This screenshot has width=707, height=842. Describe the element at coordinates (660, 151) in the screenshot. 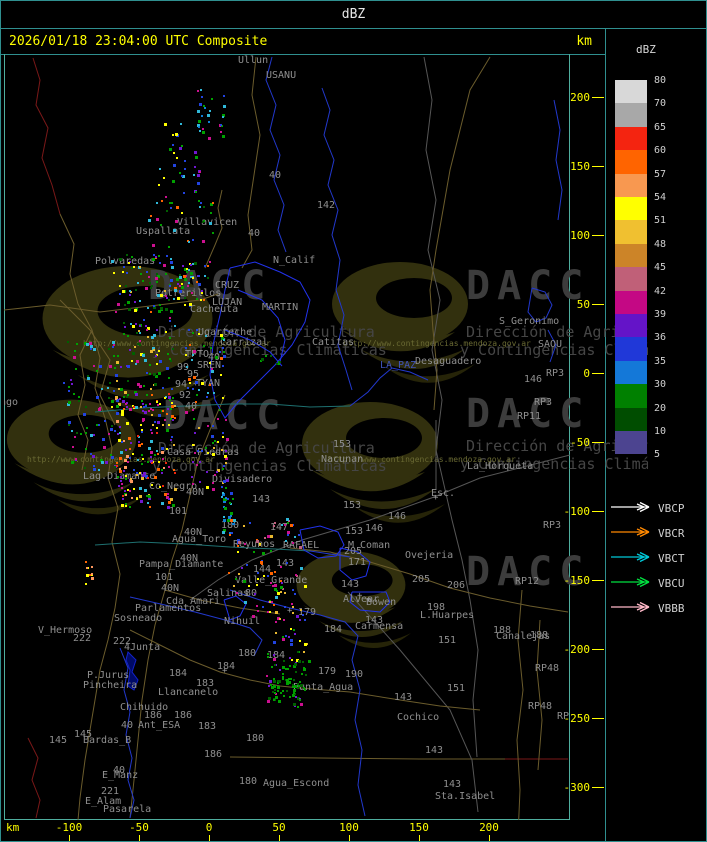

I see `scale-tick-label: 60` at that location.